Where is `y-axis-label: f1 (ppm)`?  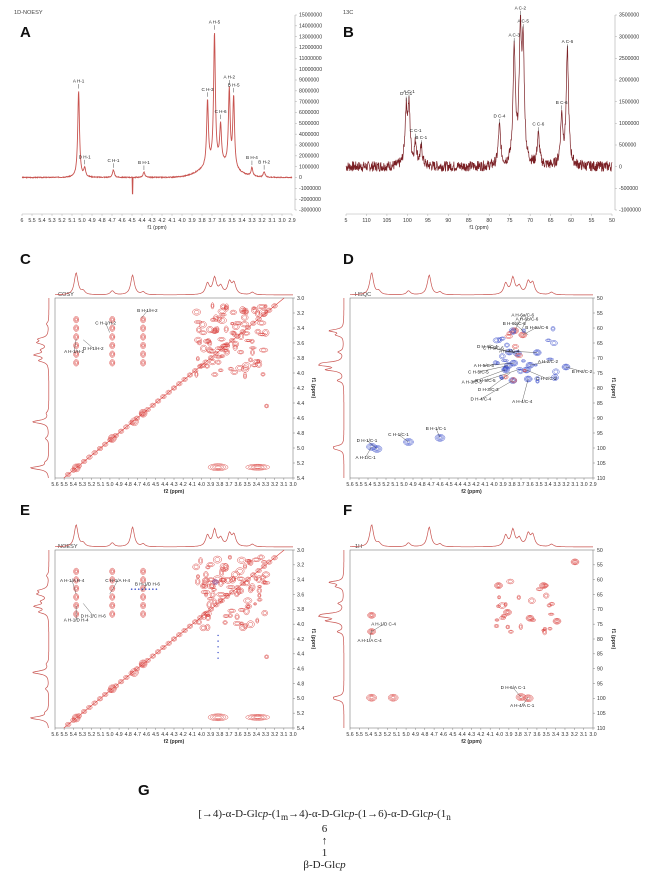
y-axis-label: f1 (ppm) is located at coordinates (313, 639).